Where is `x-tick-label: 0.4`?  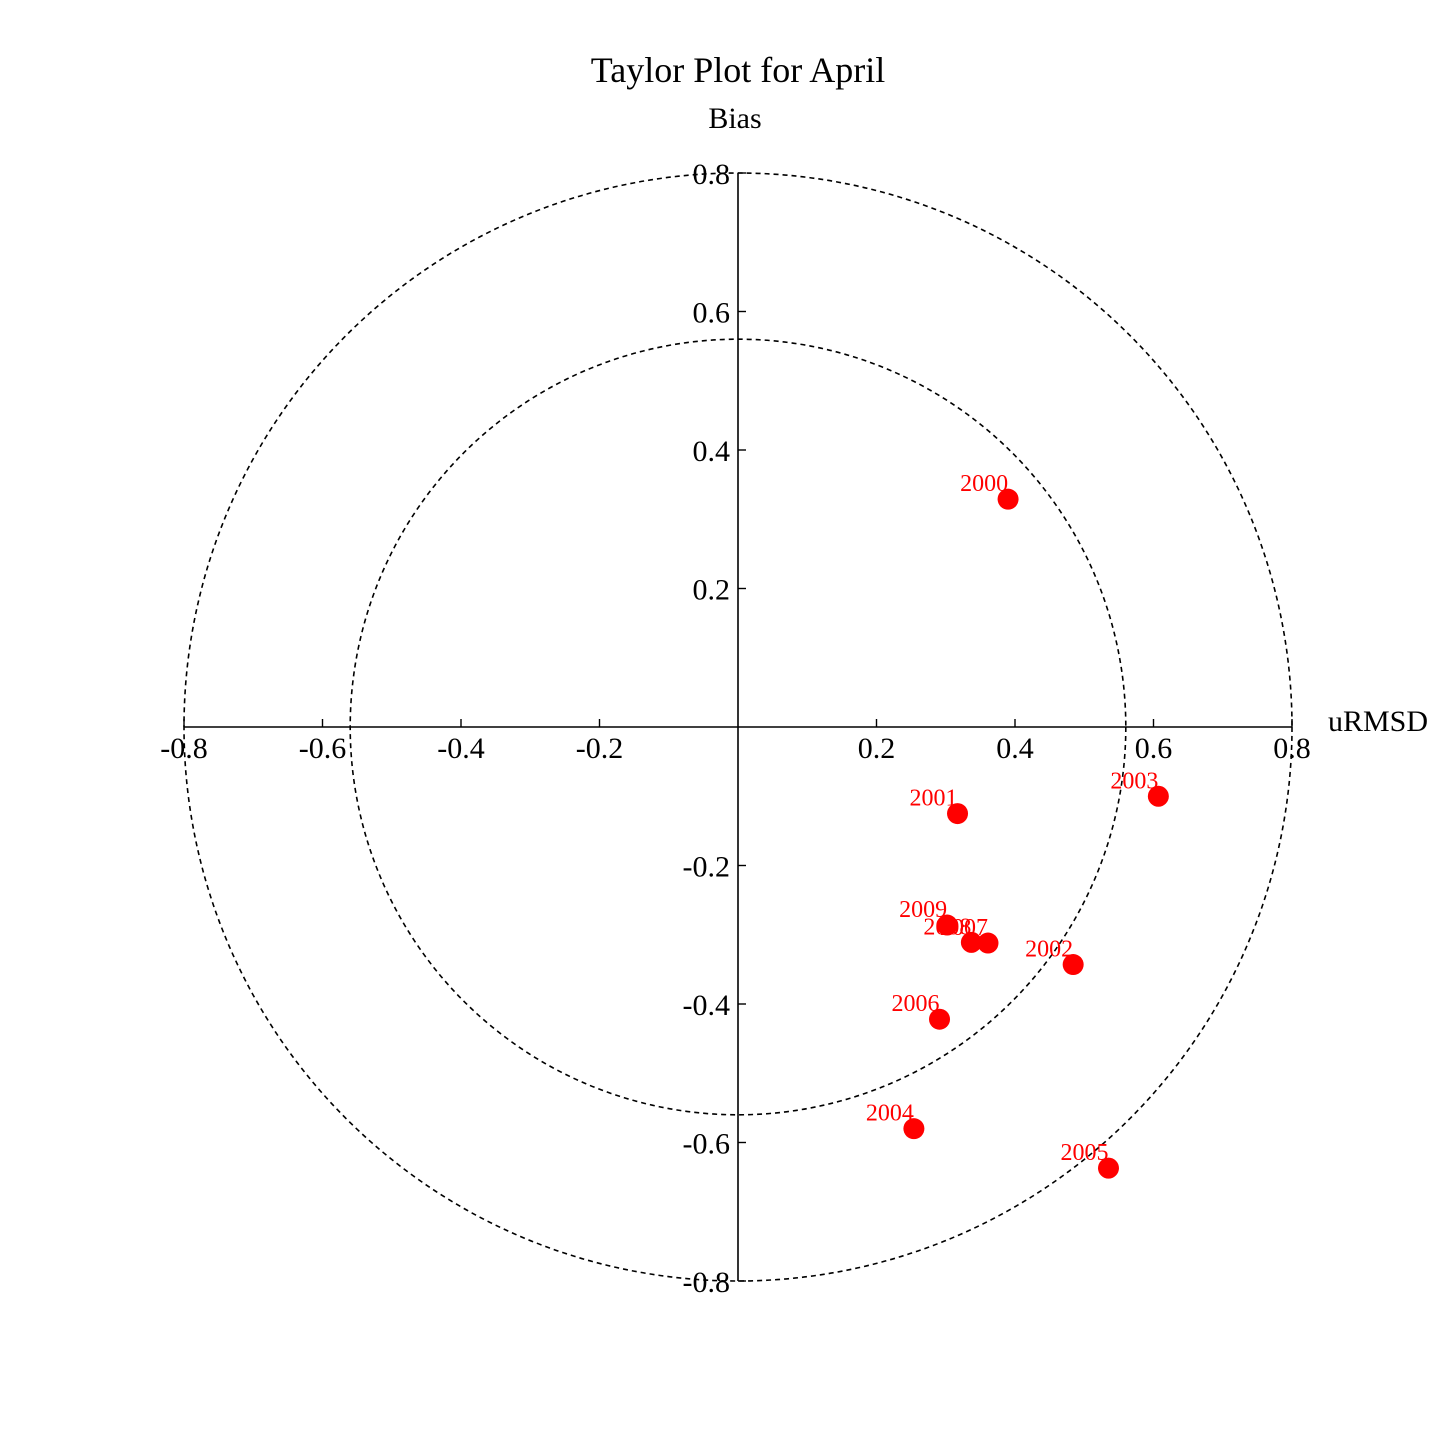 x-tick-label: 0.4 is located at coordinates (1015, 748).